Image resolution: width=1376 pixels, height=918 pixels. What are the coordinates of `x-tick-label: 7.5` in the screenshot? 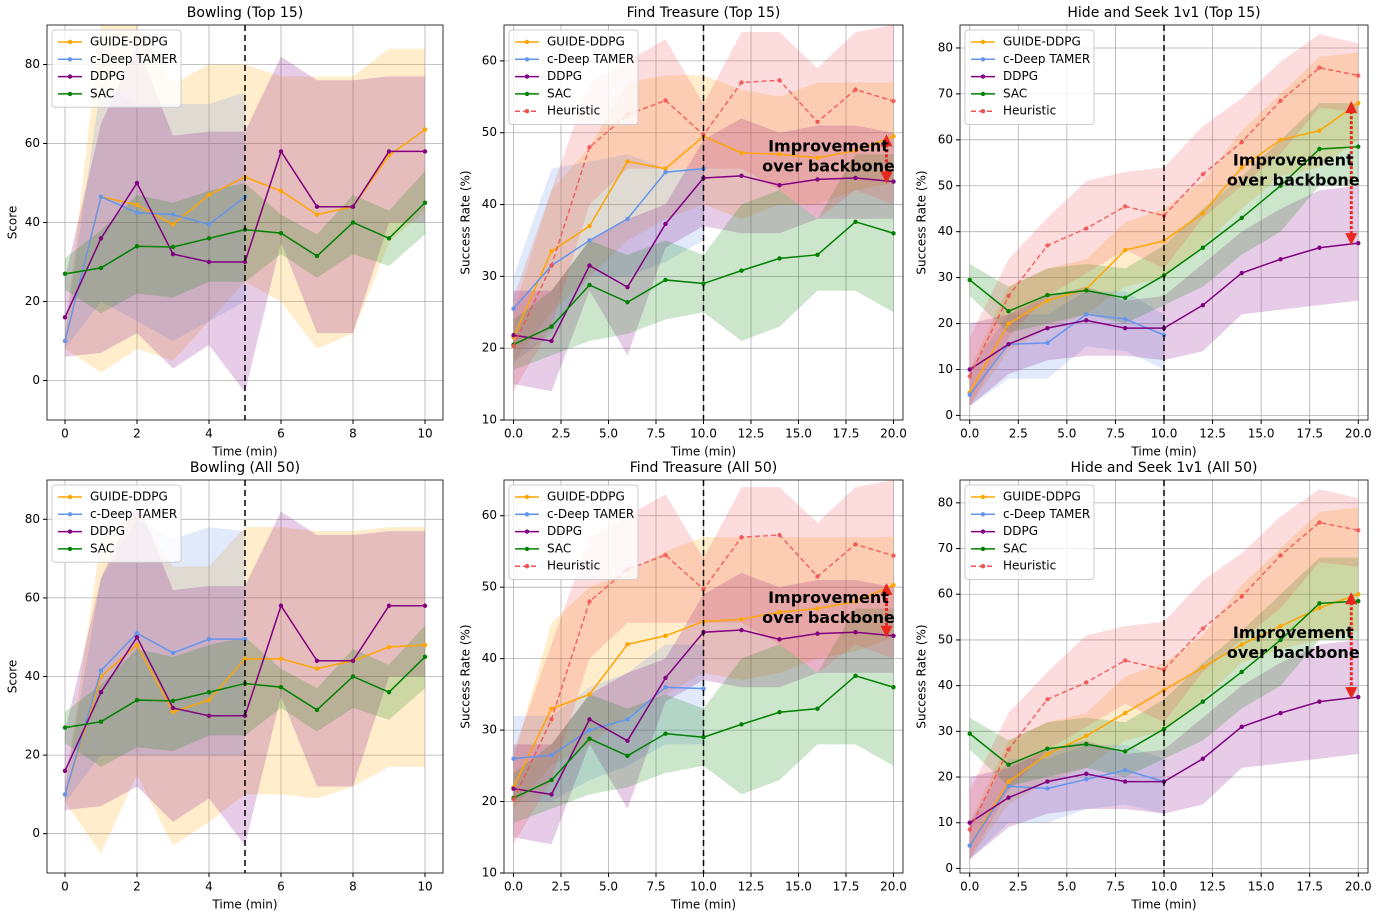 It's located at (1115, 434).